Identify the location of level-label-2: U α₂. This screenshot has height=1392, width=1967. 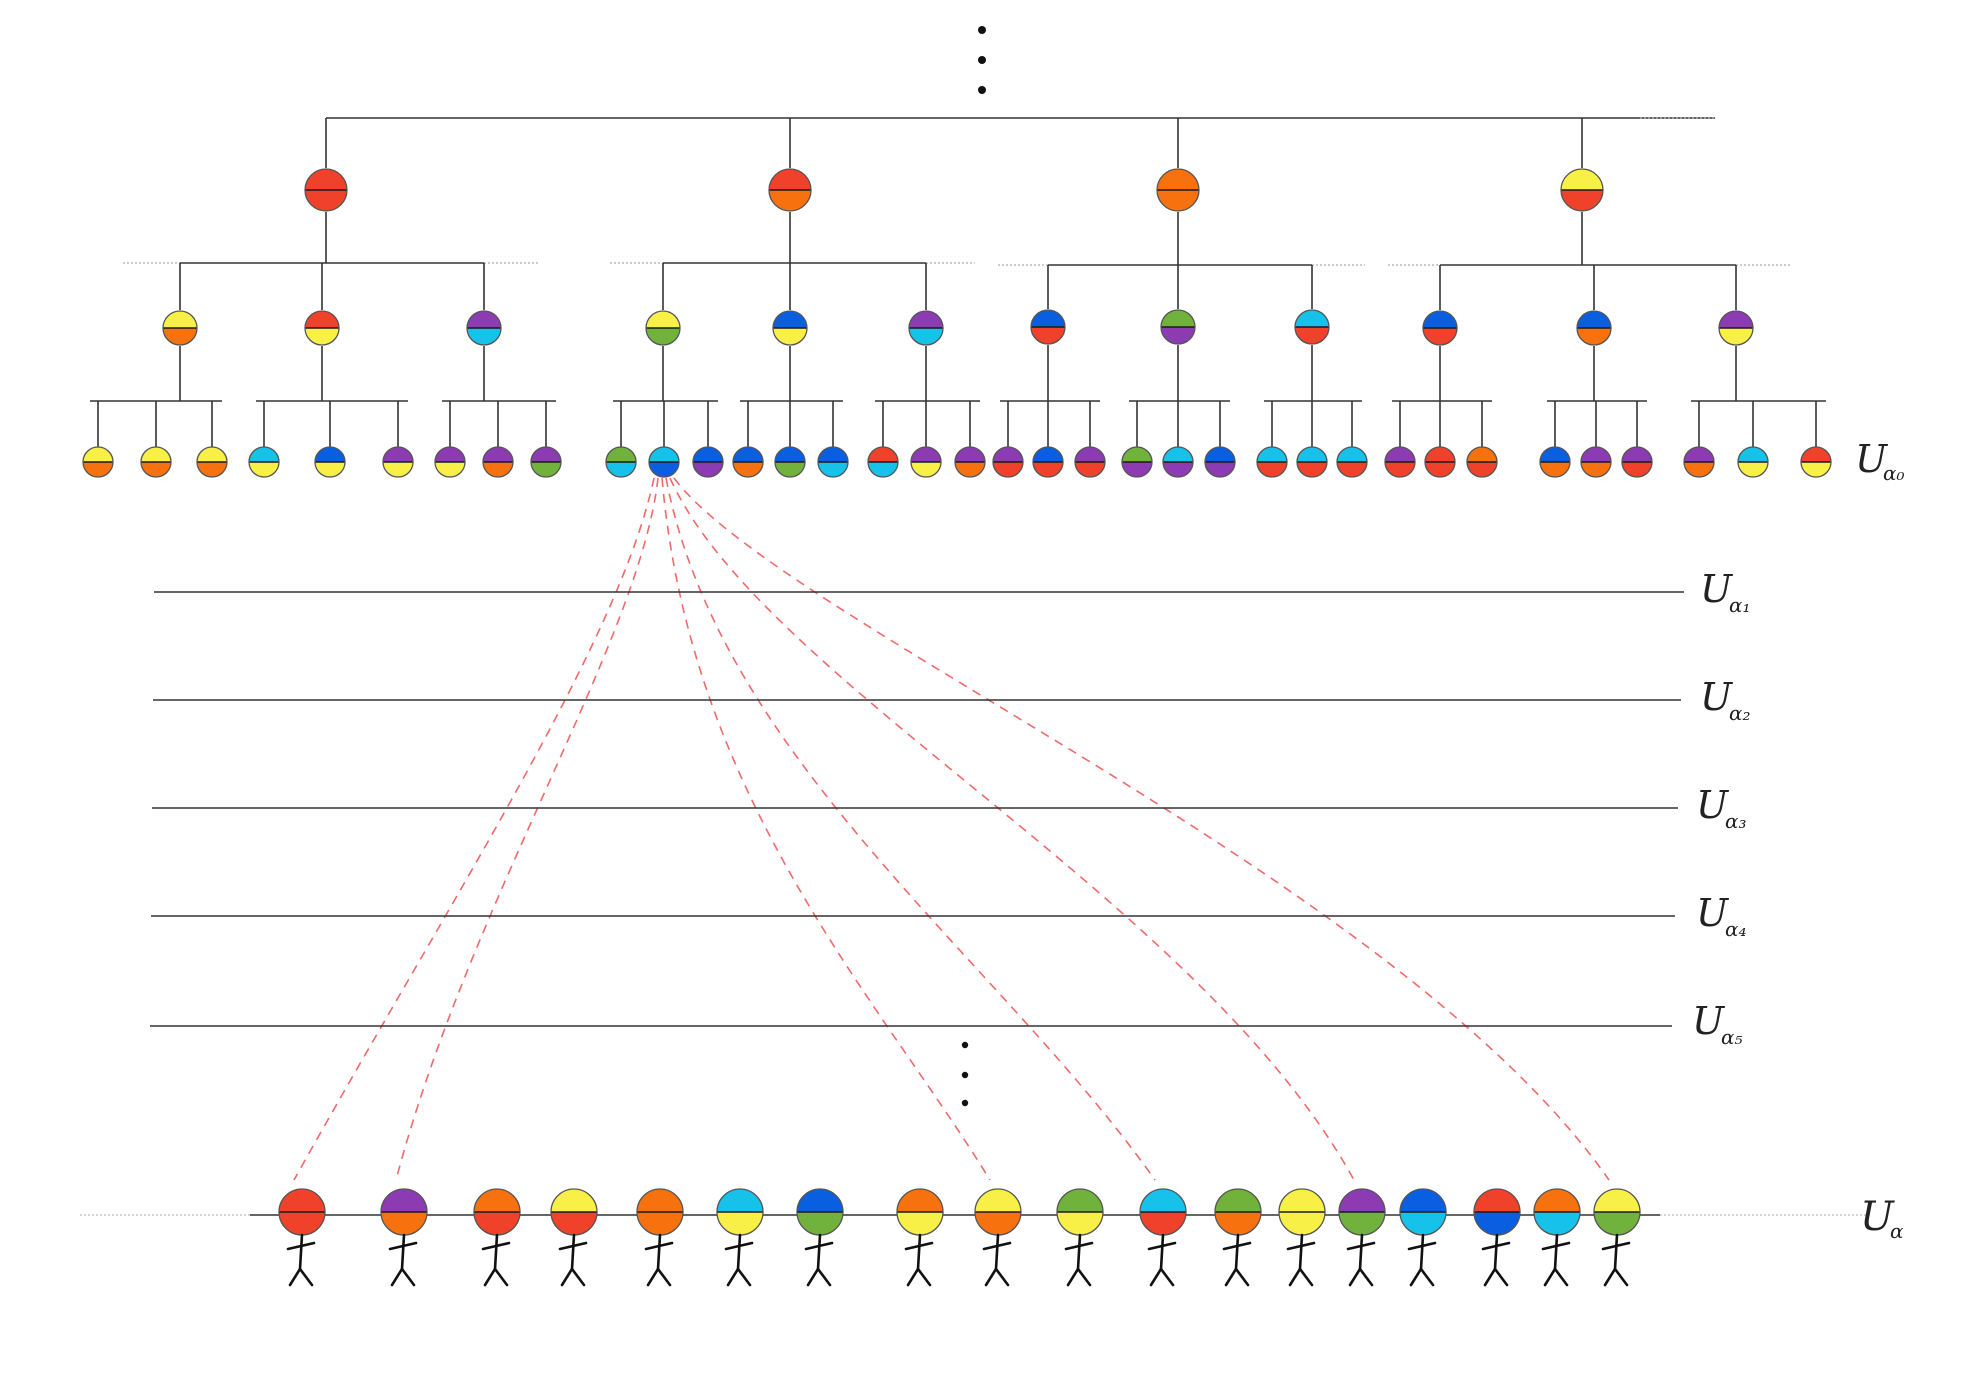
(1725, 700).